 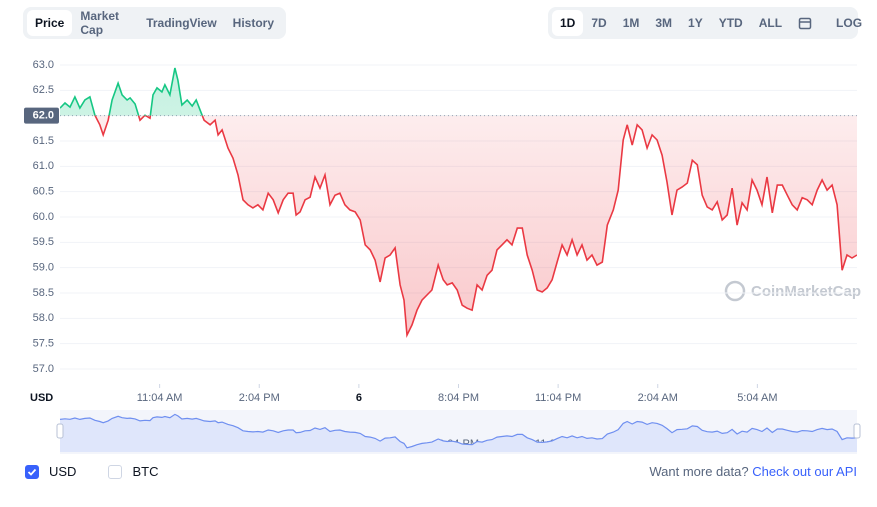 What do you see at coordinates (658, 398) in the screenshot?
I see `x-tick-label: 2:04 AM` at bounding box center [658, 398].